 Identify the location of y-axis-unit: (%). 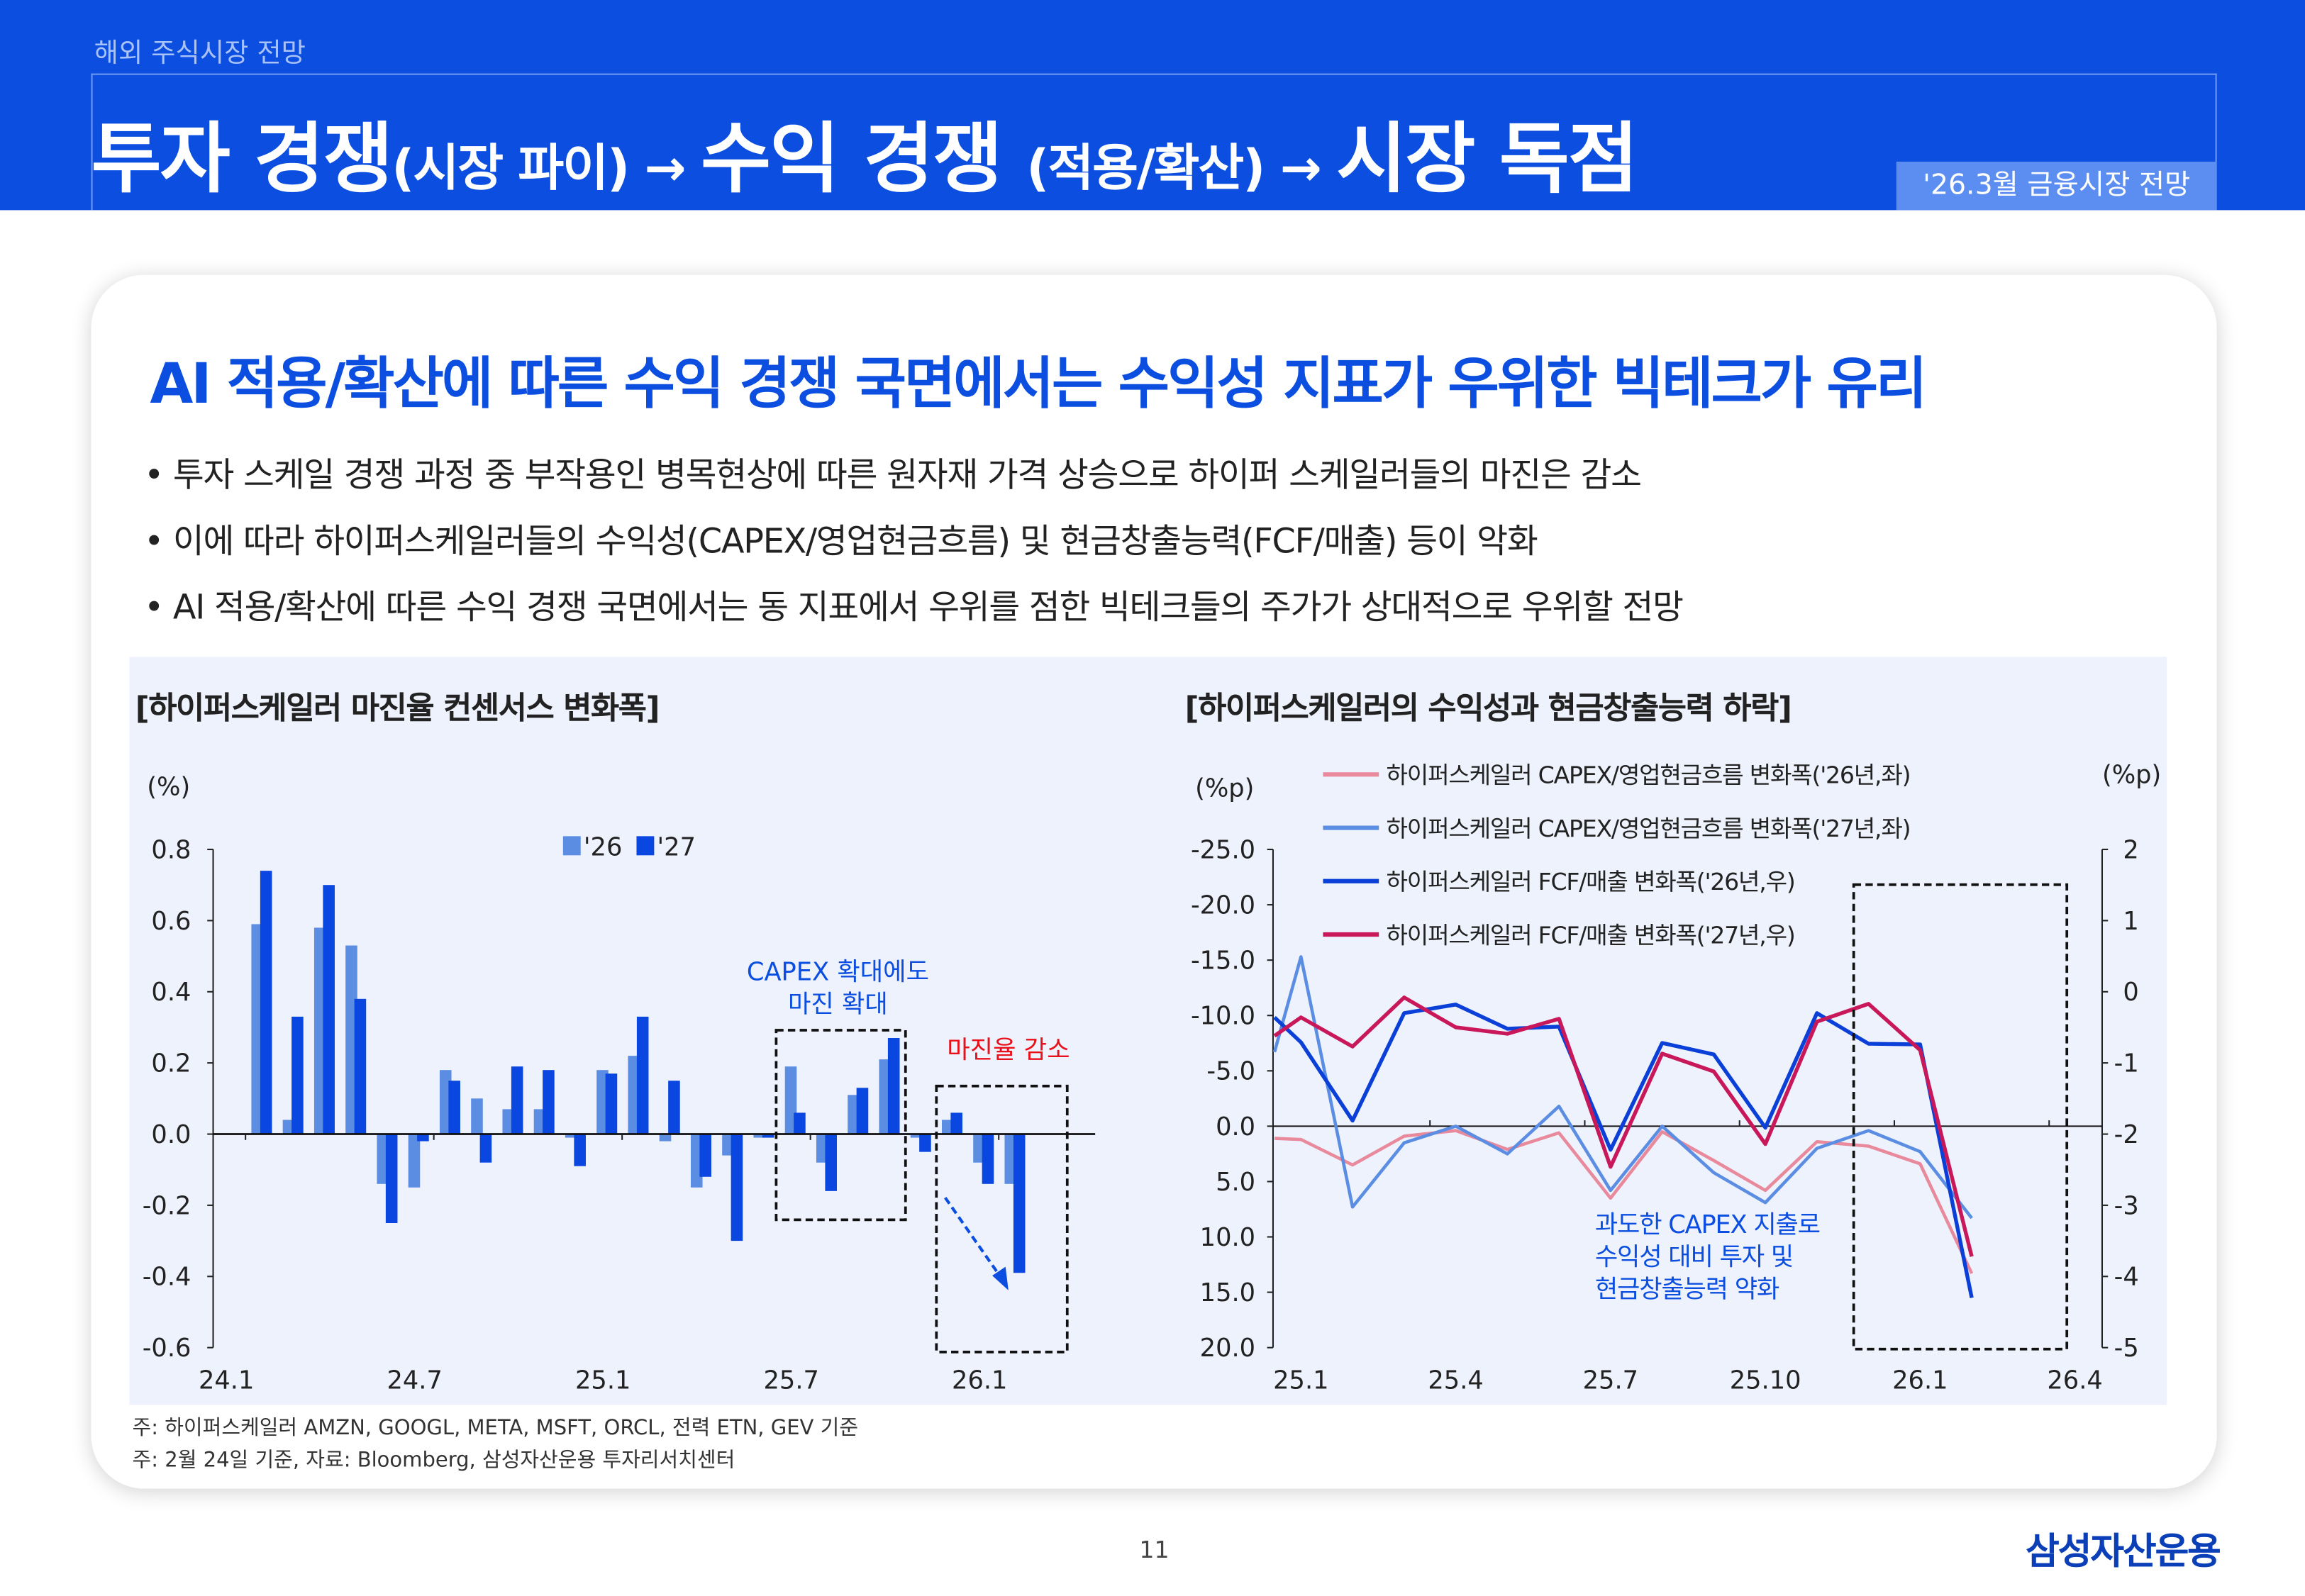
(168, 786).